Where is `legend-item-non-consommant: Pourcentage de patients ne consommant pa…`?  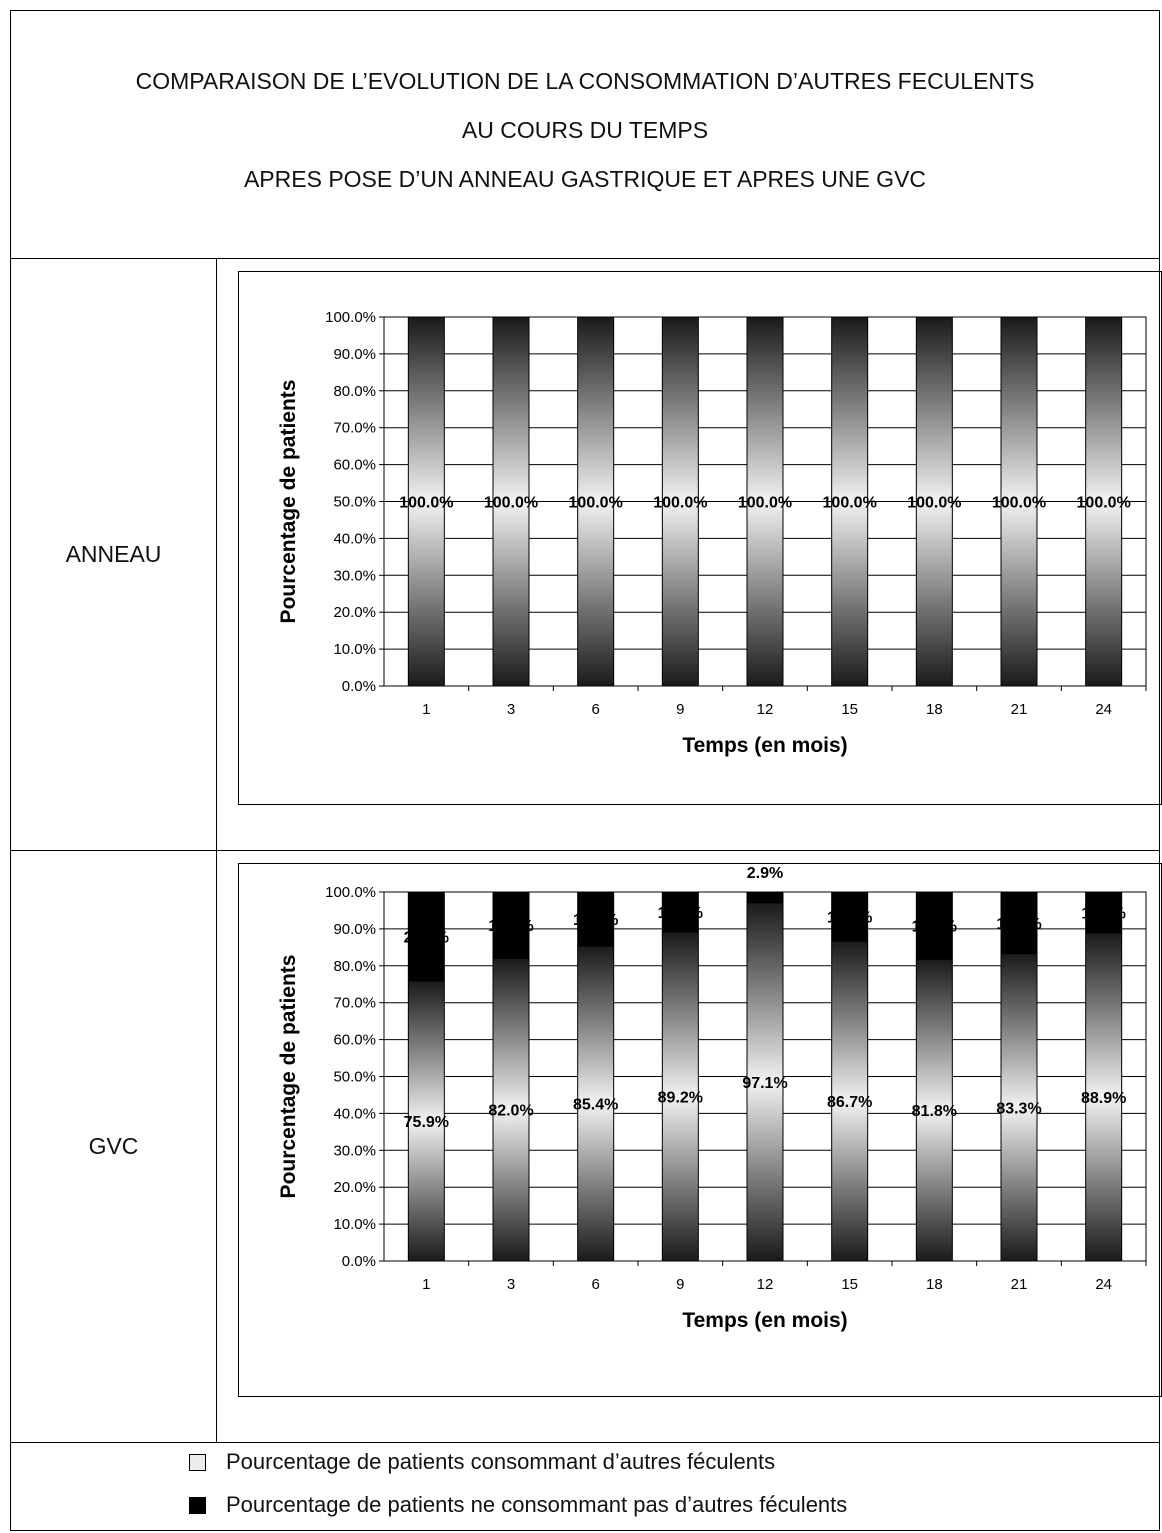
legend-item-non-consommant: Pourcentage de patients ne consommant pa… is located at coordinates (518, 1505).